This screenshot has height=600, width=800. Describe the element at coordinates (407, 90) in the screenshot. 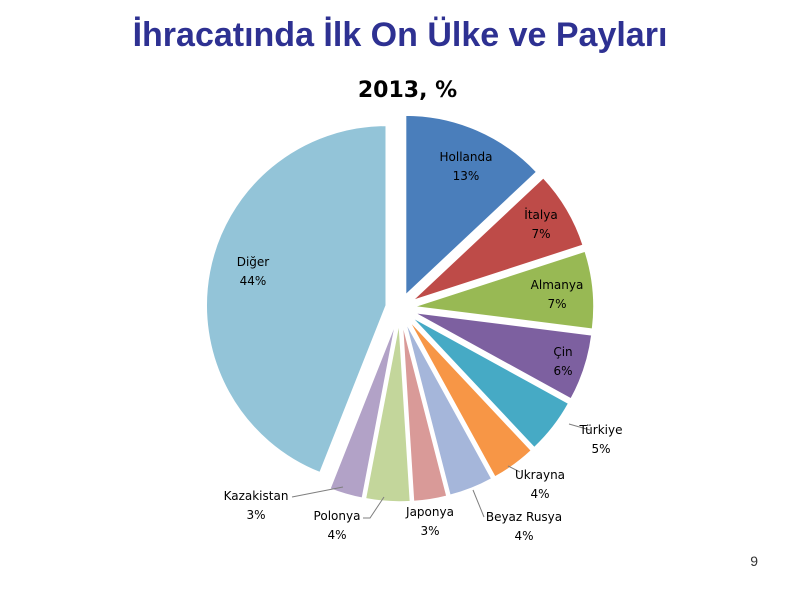

I see `chart-title: 2013, %` at that location.